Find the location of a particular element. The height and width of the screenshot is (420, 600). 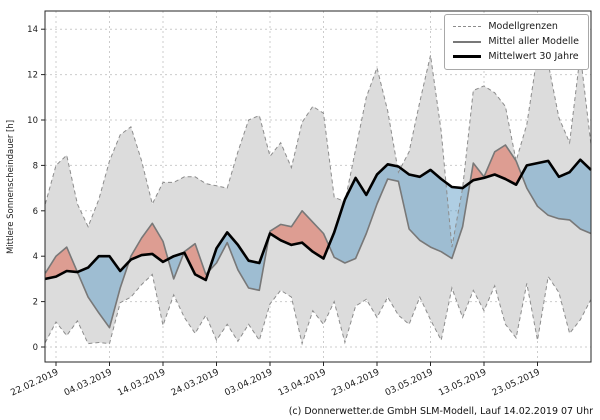

y-tick-label: 10 is located at coordinates (32, 121).